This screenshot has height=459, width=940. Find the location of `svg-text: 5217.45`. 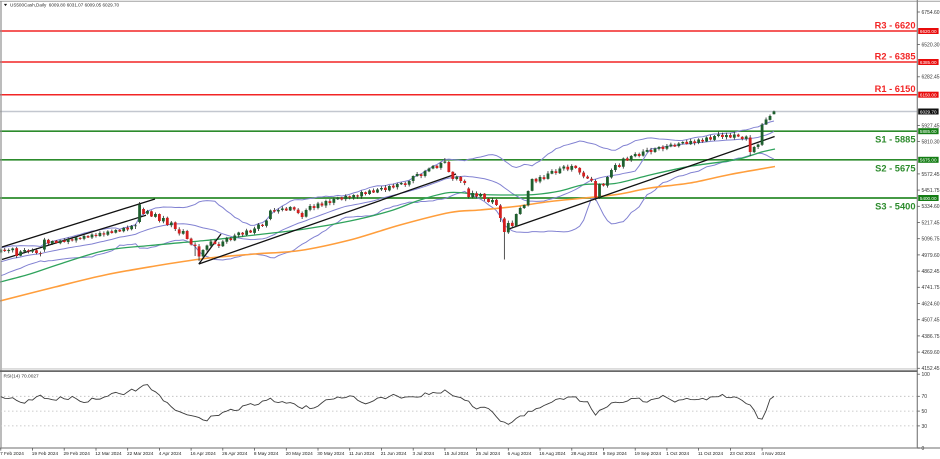

svg-text: 5217.45 is located at coordinates (931, 223).